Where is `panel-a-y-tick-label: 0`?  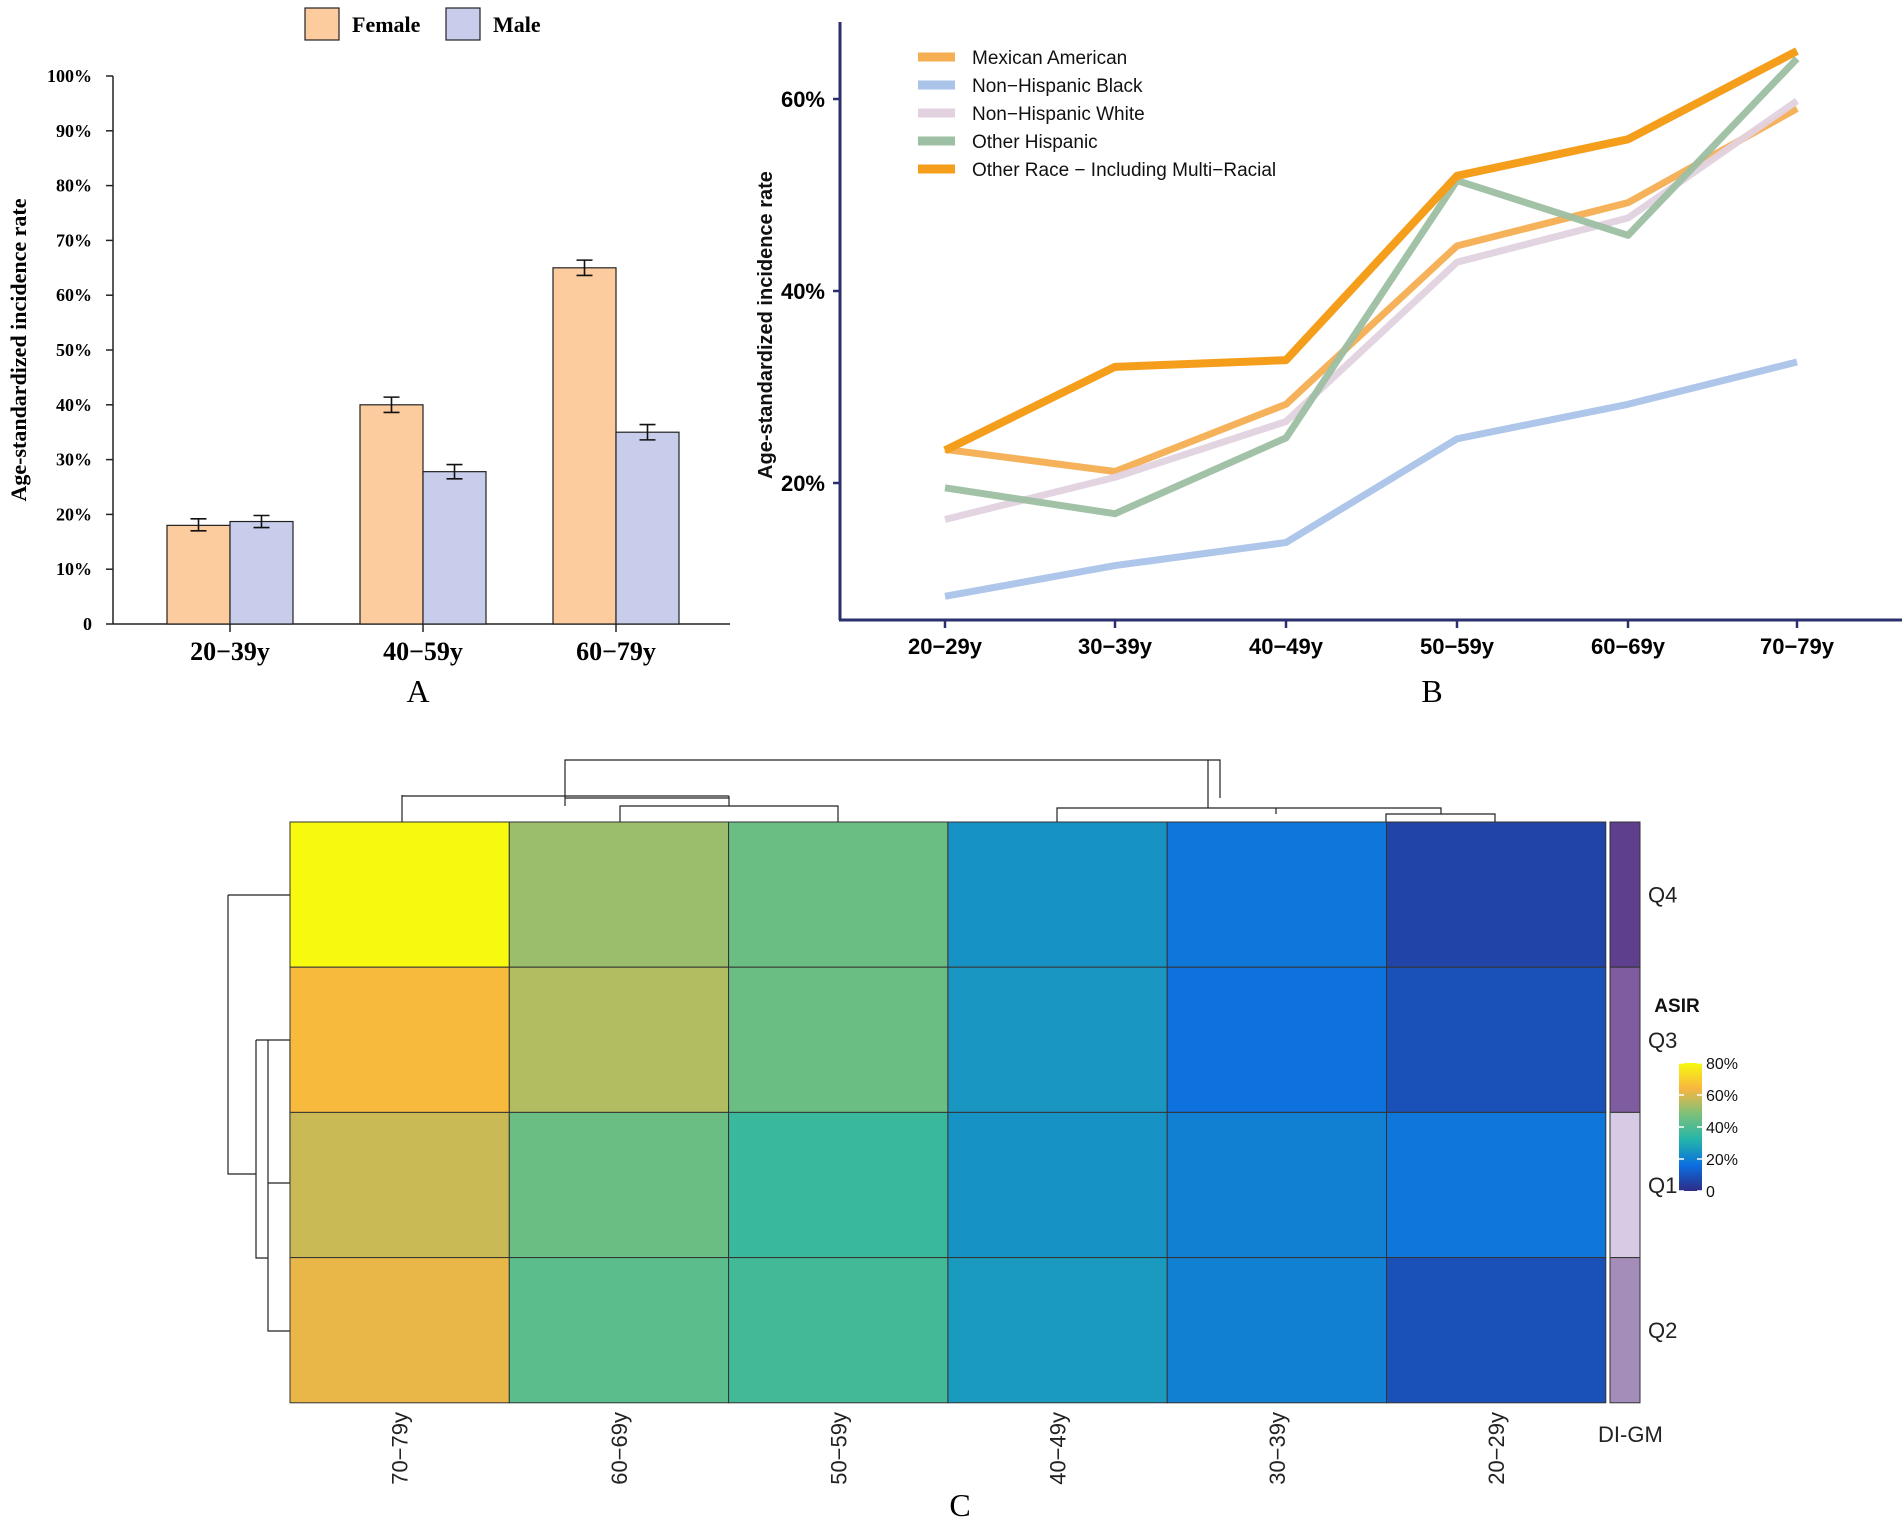 panel-a-y-tick-label: 0 is located at coordinates (87, 624).